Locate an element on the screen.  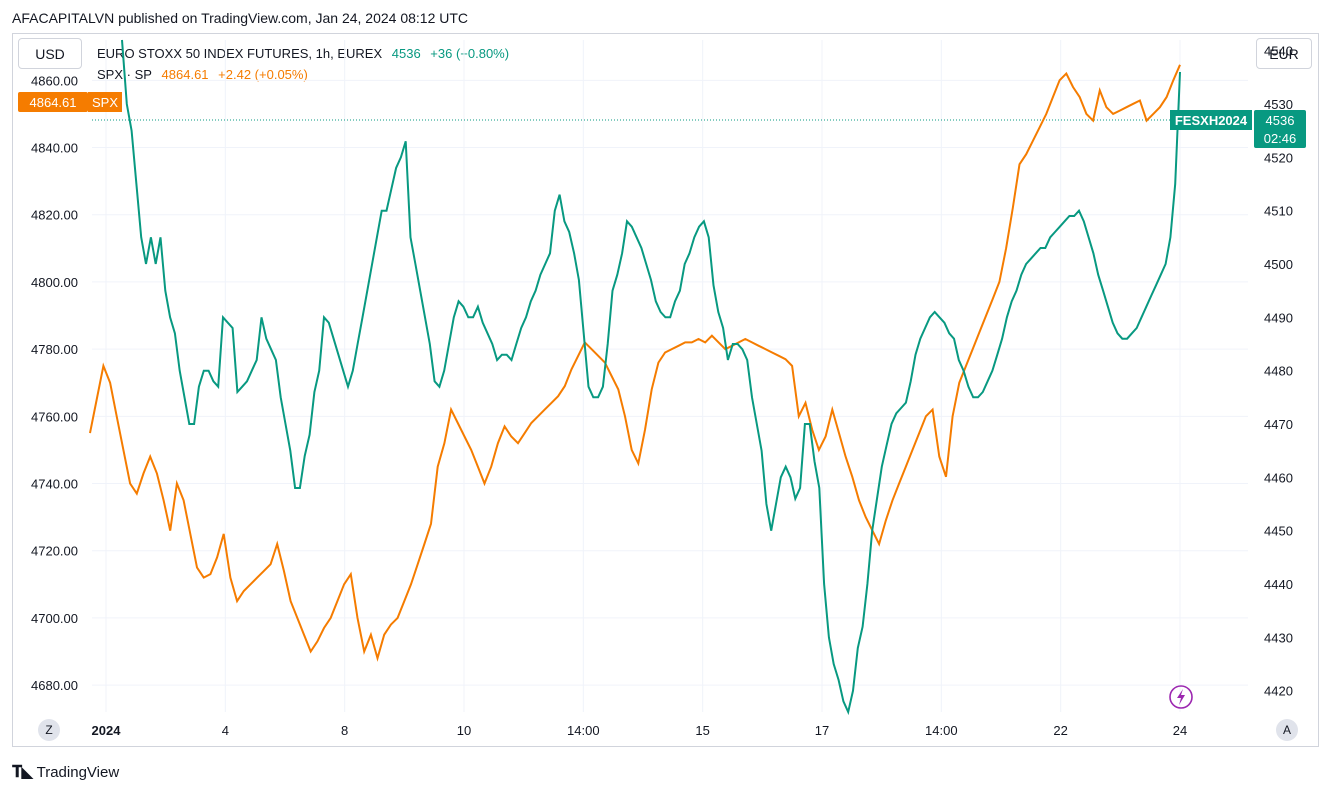
compare-series-last: 4864.61 is located at coordinates (185, 74).